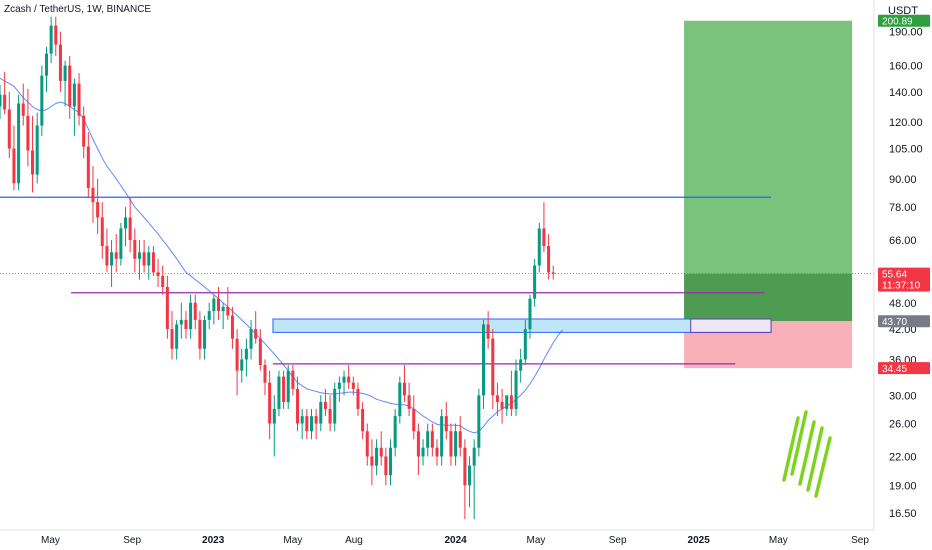 This screenshot has width=932, height=550. I want to click on x-tick-label: 2025, so click(699, 540).